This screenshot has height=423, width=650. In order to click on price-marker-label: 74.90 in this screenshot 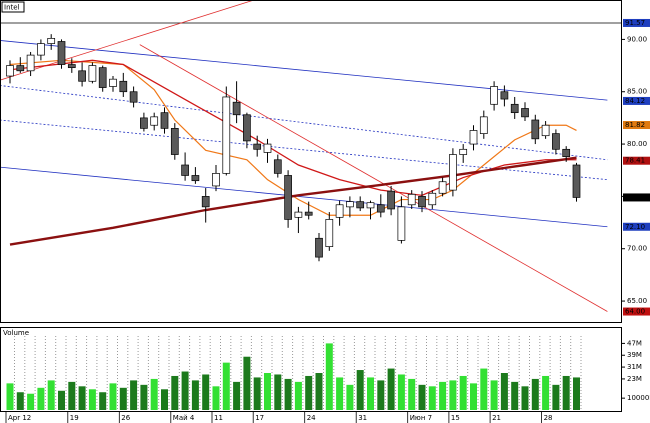, I will do `click(635, 197)`.